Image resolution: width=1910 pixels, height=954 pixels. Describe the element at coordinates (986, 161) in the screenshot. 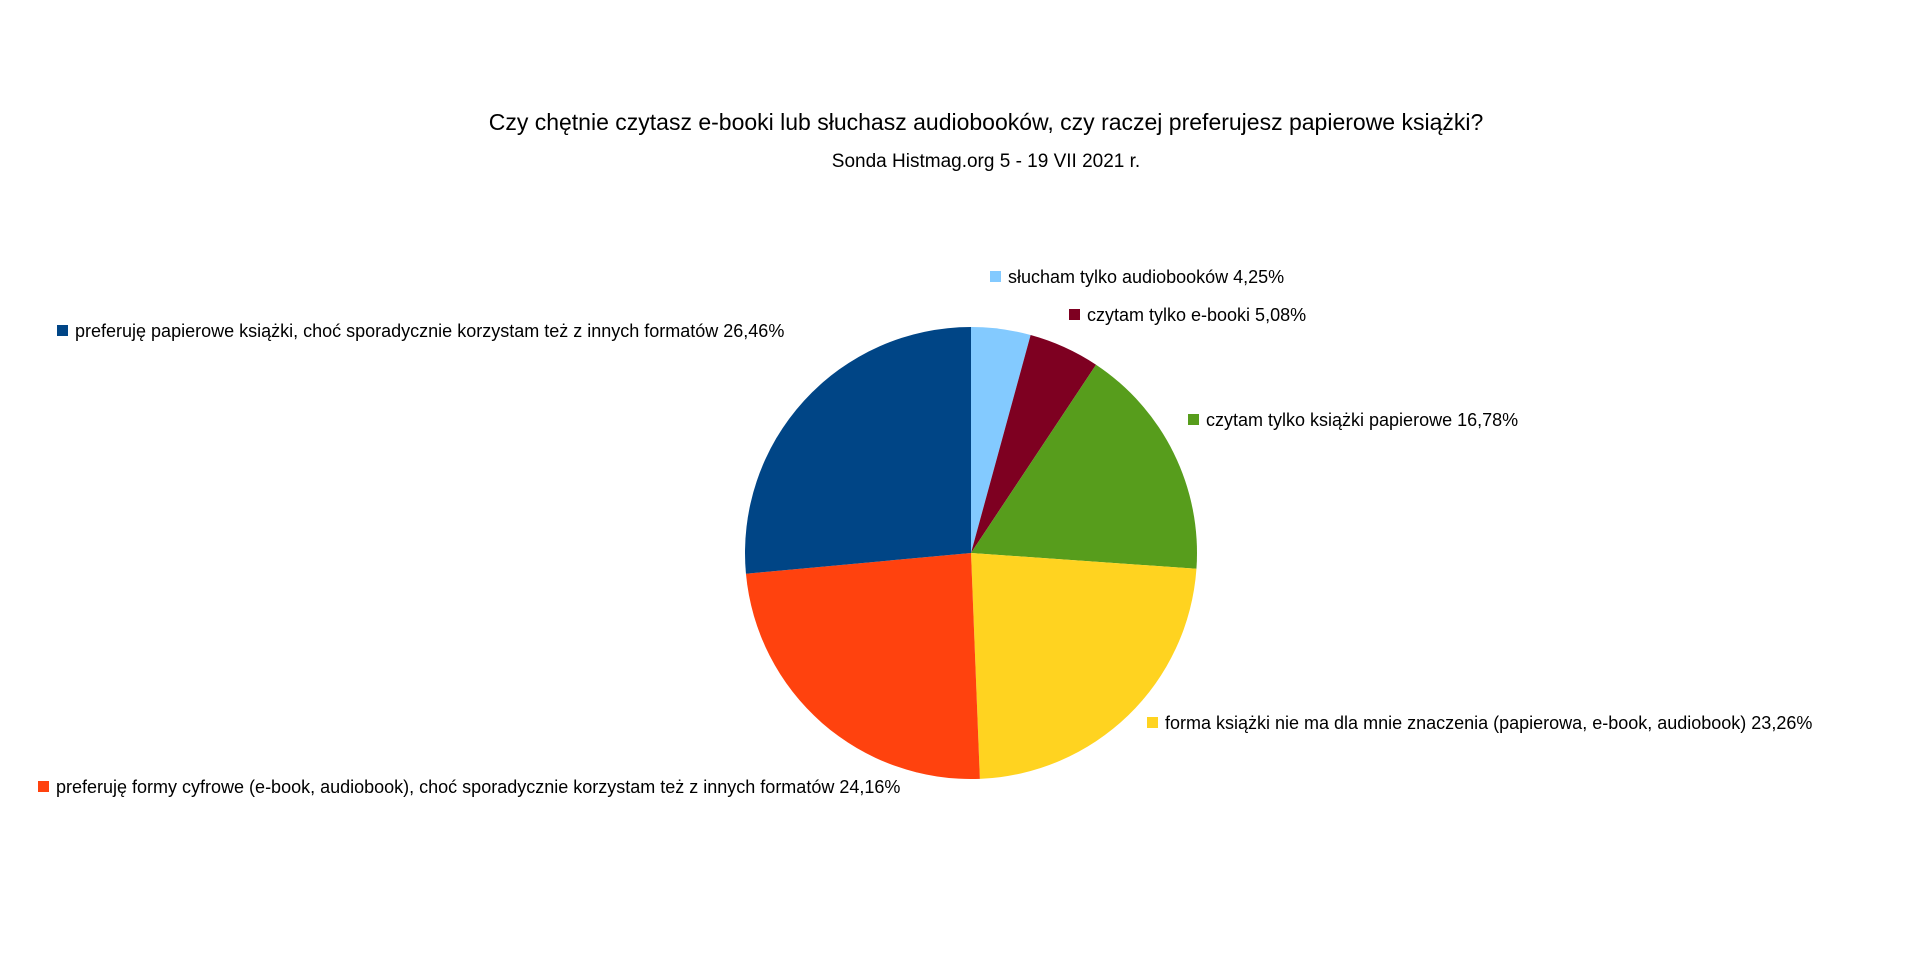

I see `chart-subtitle: Sonda Histmag.org 5 - 19 VII 2021 r.` at that location.